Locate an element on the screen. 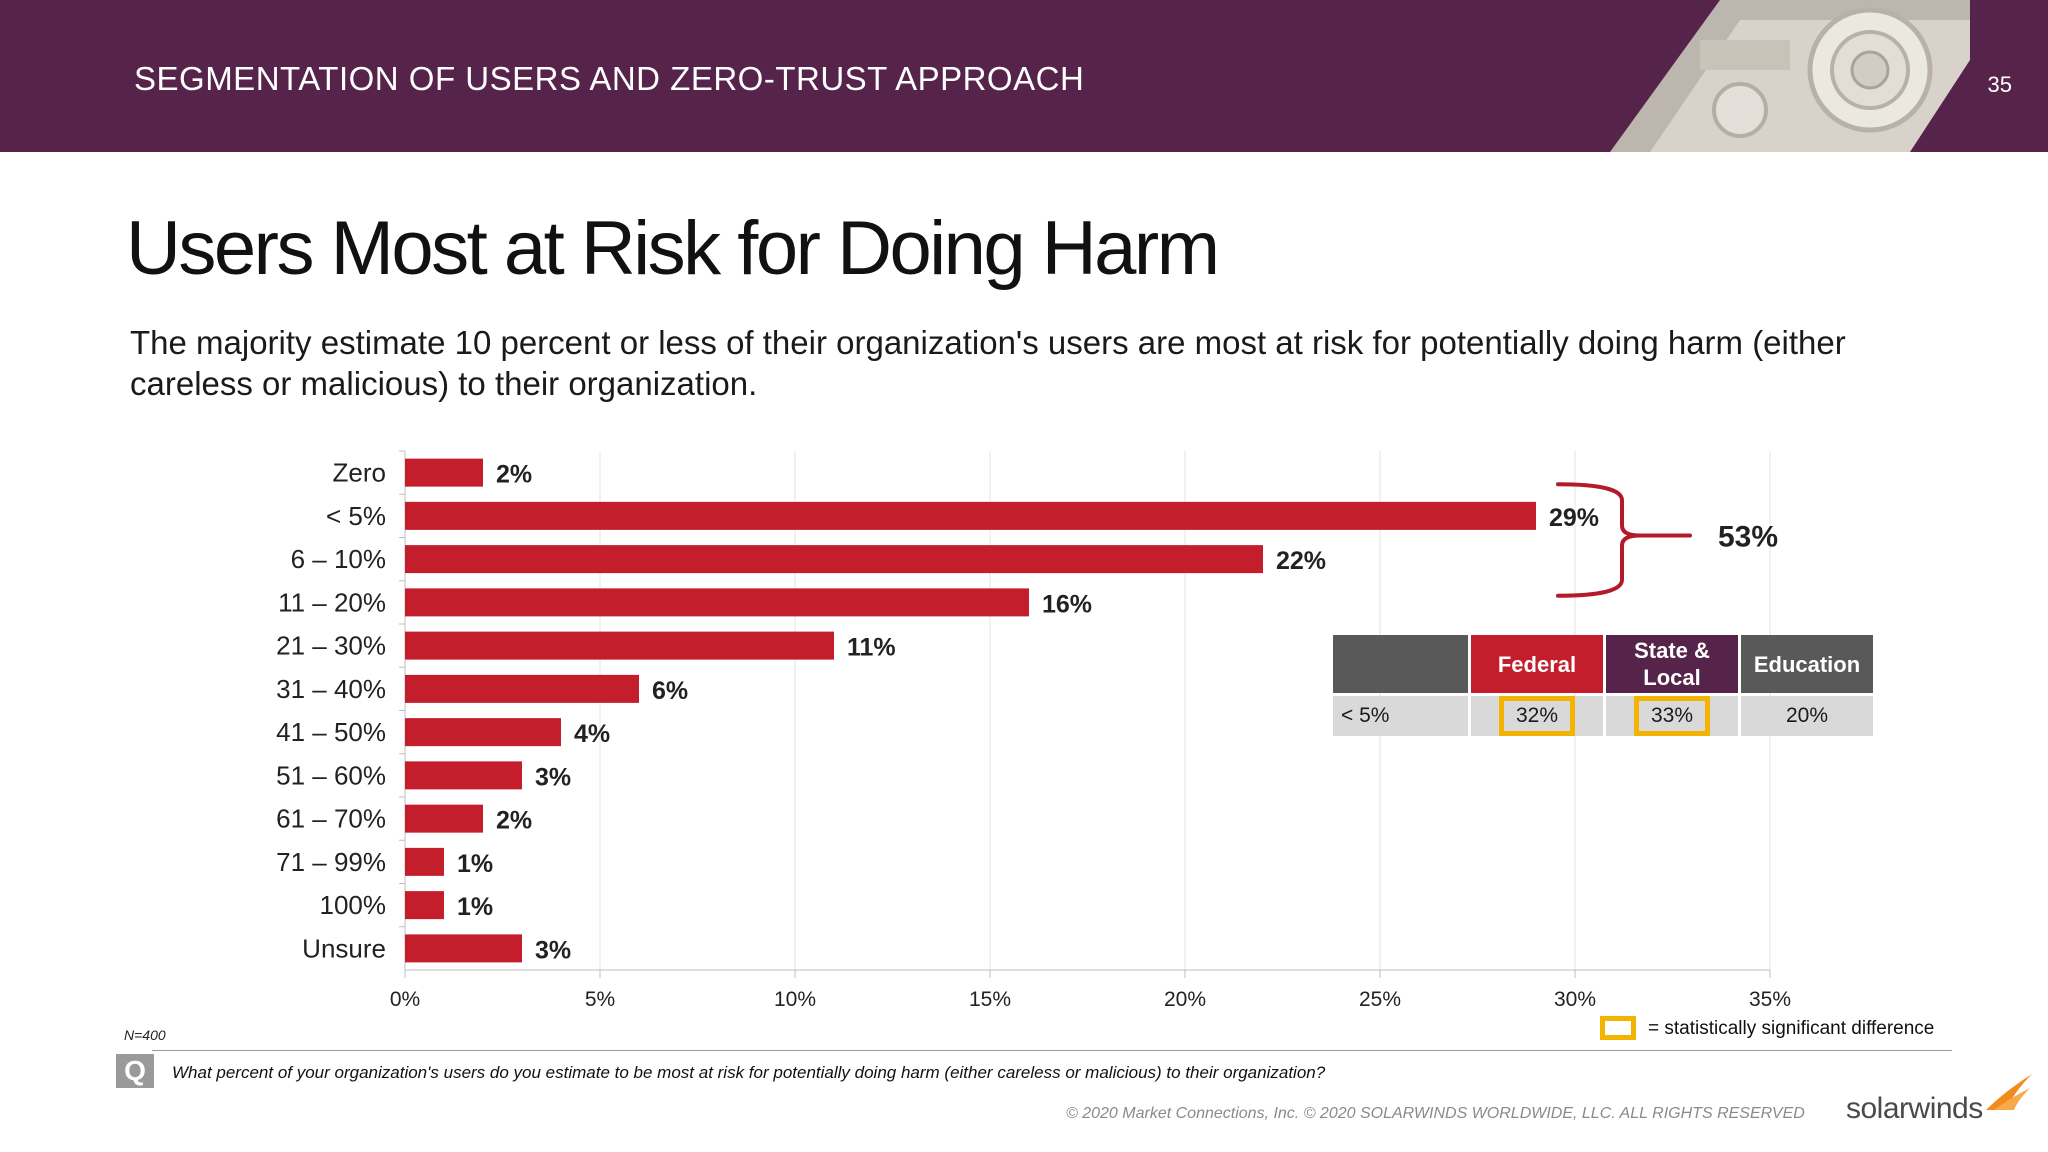  table-row: < 5% 32% 33% 20% is located at coordinates (1603, 716).